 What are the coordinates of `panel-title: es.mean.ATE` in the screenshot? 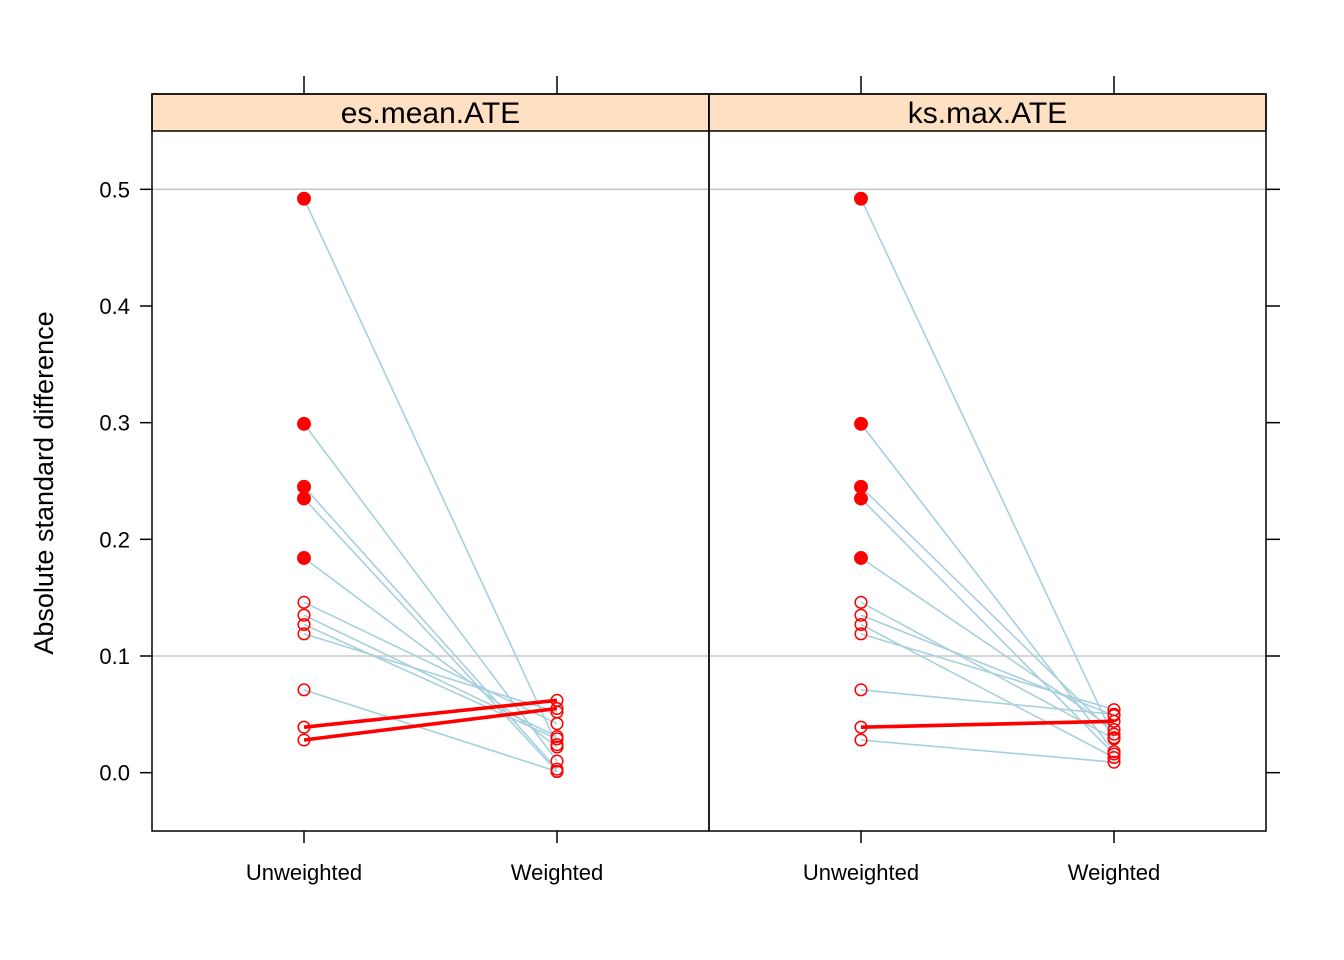 It's located at (431, 113).